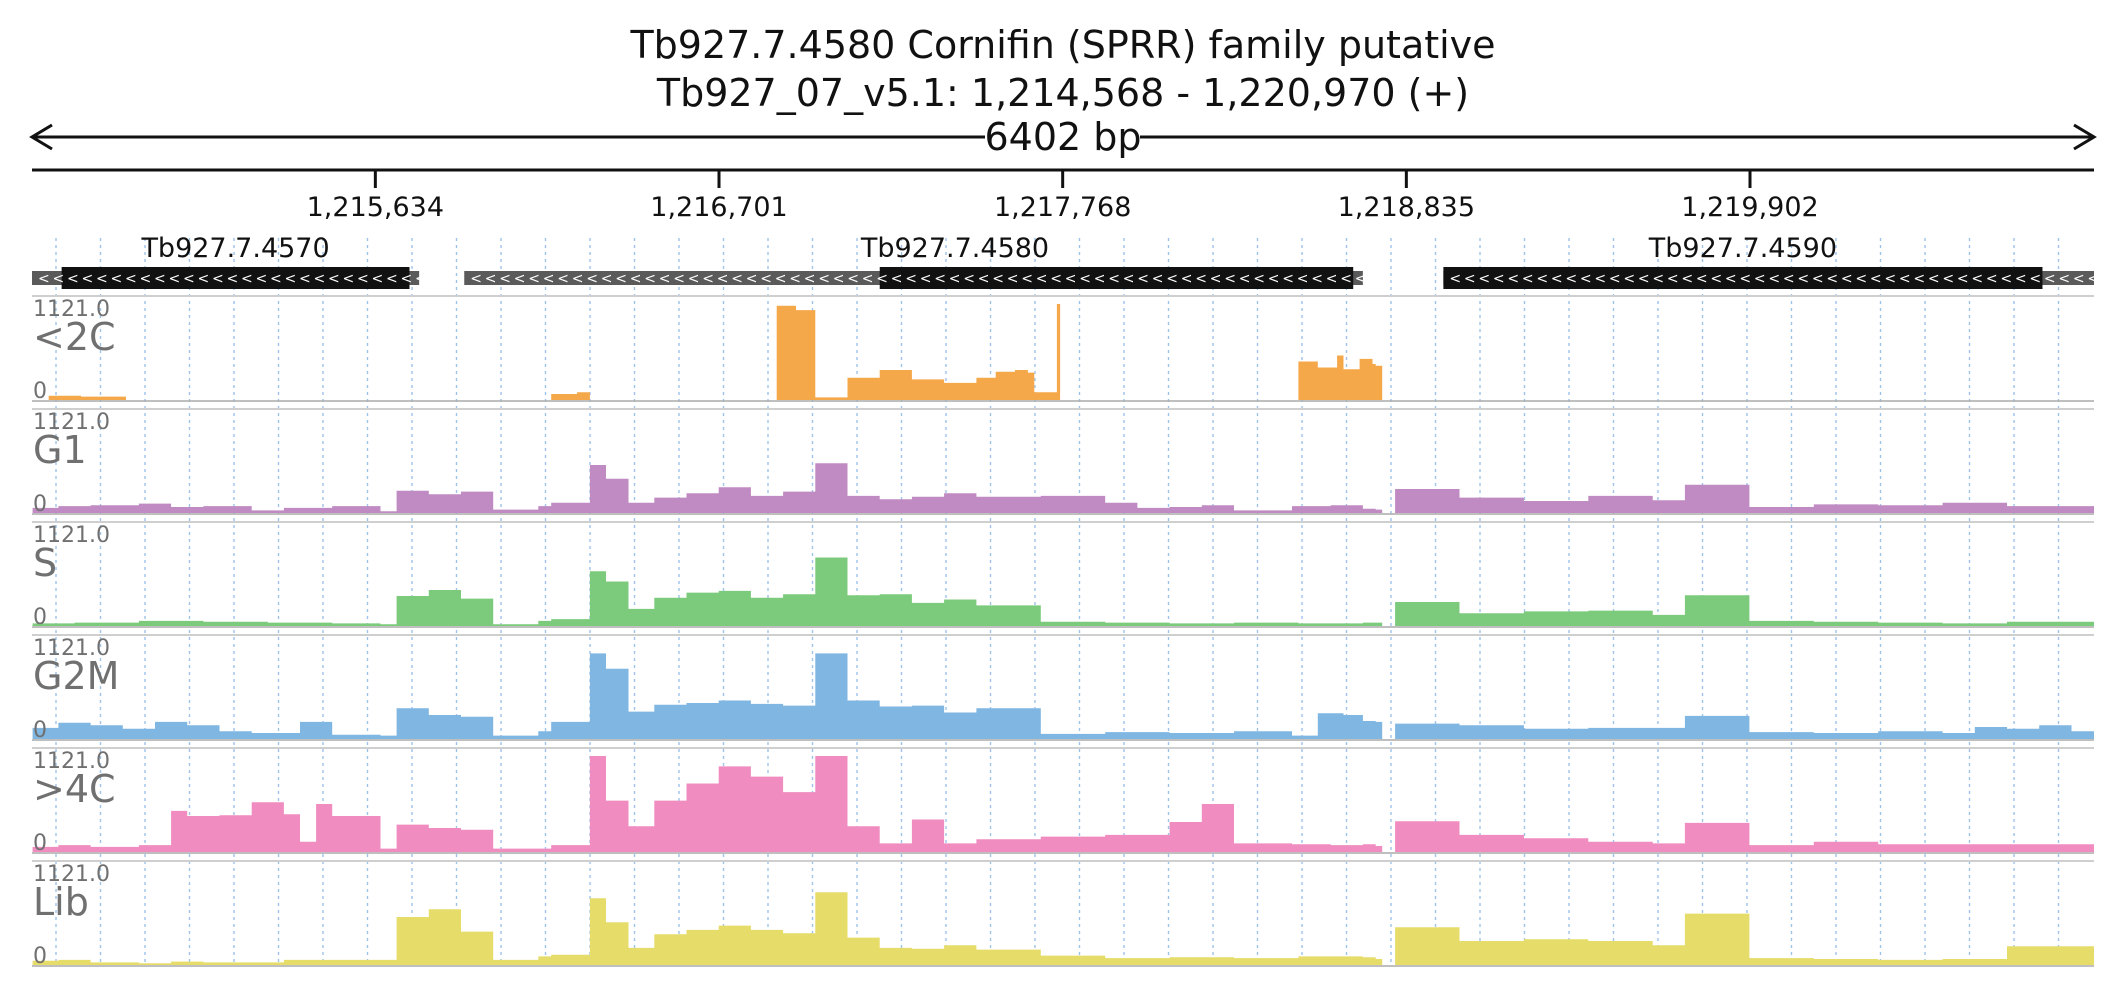 The image size is (2126, 1000). What do you see at coordinates (74, 789) in the screenshot?
I see `track-label: >4C` at bounding box center [74, 789].